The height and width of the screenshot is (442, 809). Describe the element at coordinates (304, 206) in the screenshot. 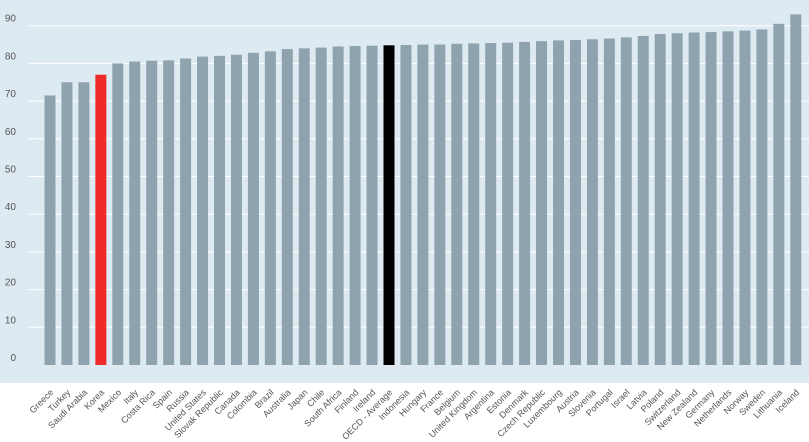

I see `bar-japan` at that location.